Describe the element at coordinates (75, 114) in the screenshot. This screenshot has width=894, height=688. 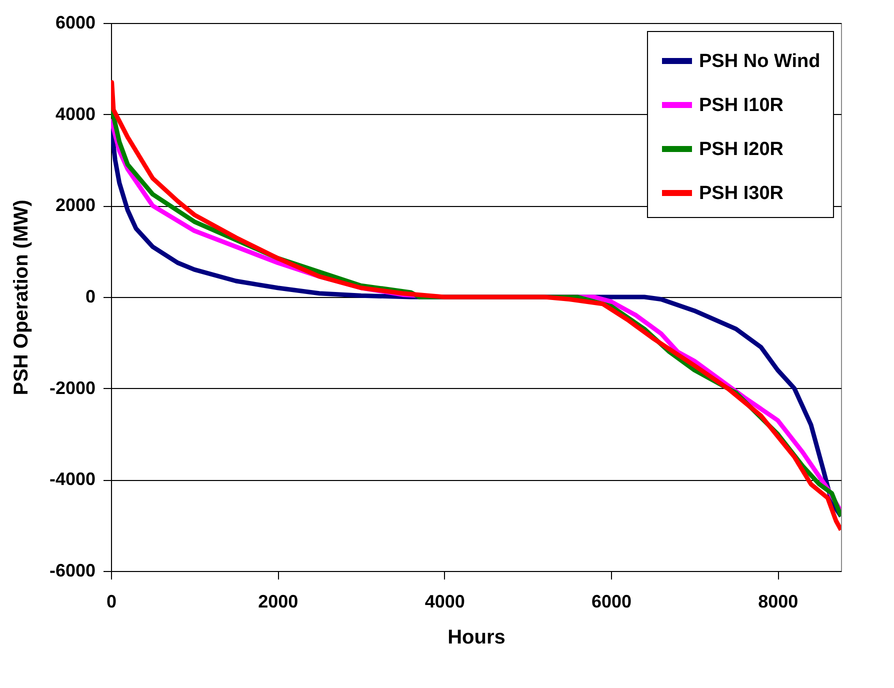
I see `y-tick-label: 4000` at that location.